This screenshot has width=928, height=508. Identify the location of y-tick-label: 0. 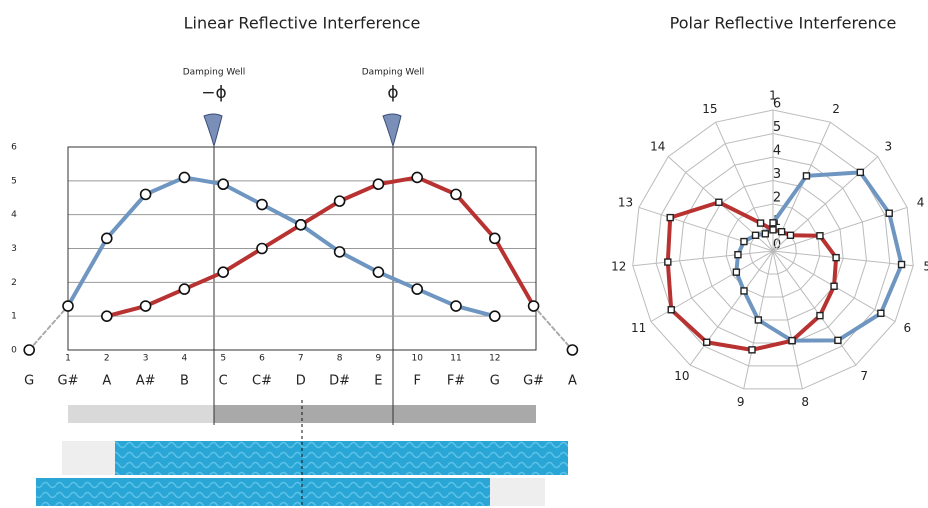
(14, 351).